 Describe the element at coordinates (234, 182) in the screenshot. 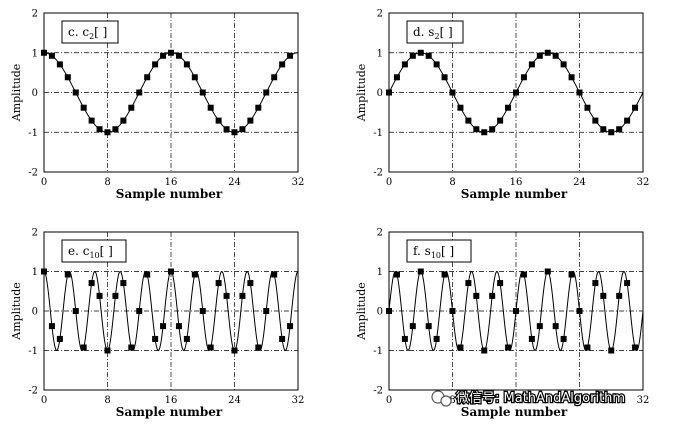

I see `x-tick-label: 24` at that location.